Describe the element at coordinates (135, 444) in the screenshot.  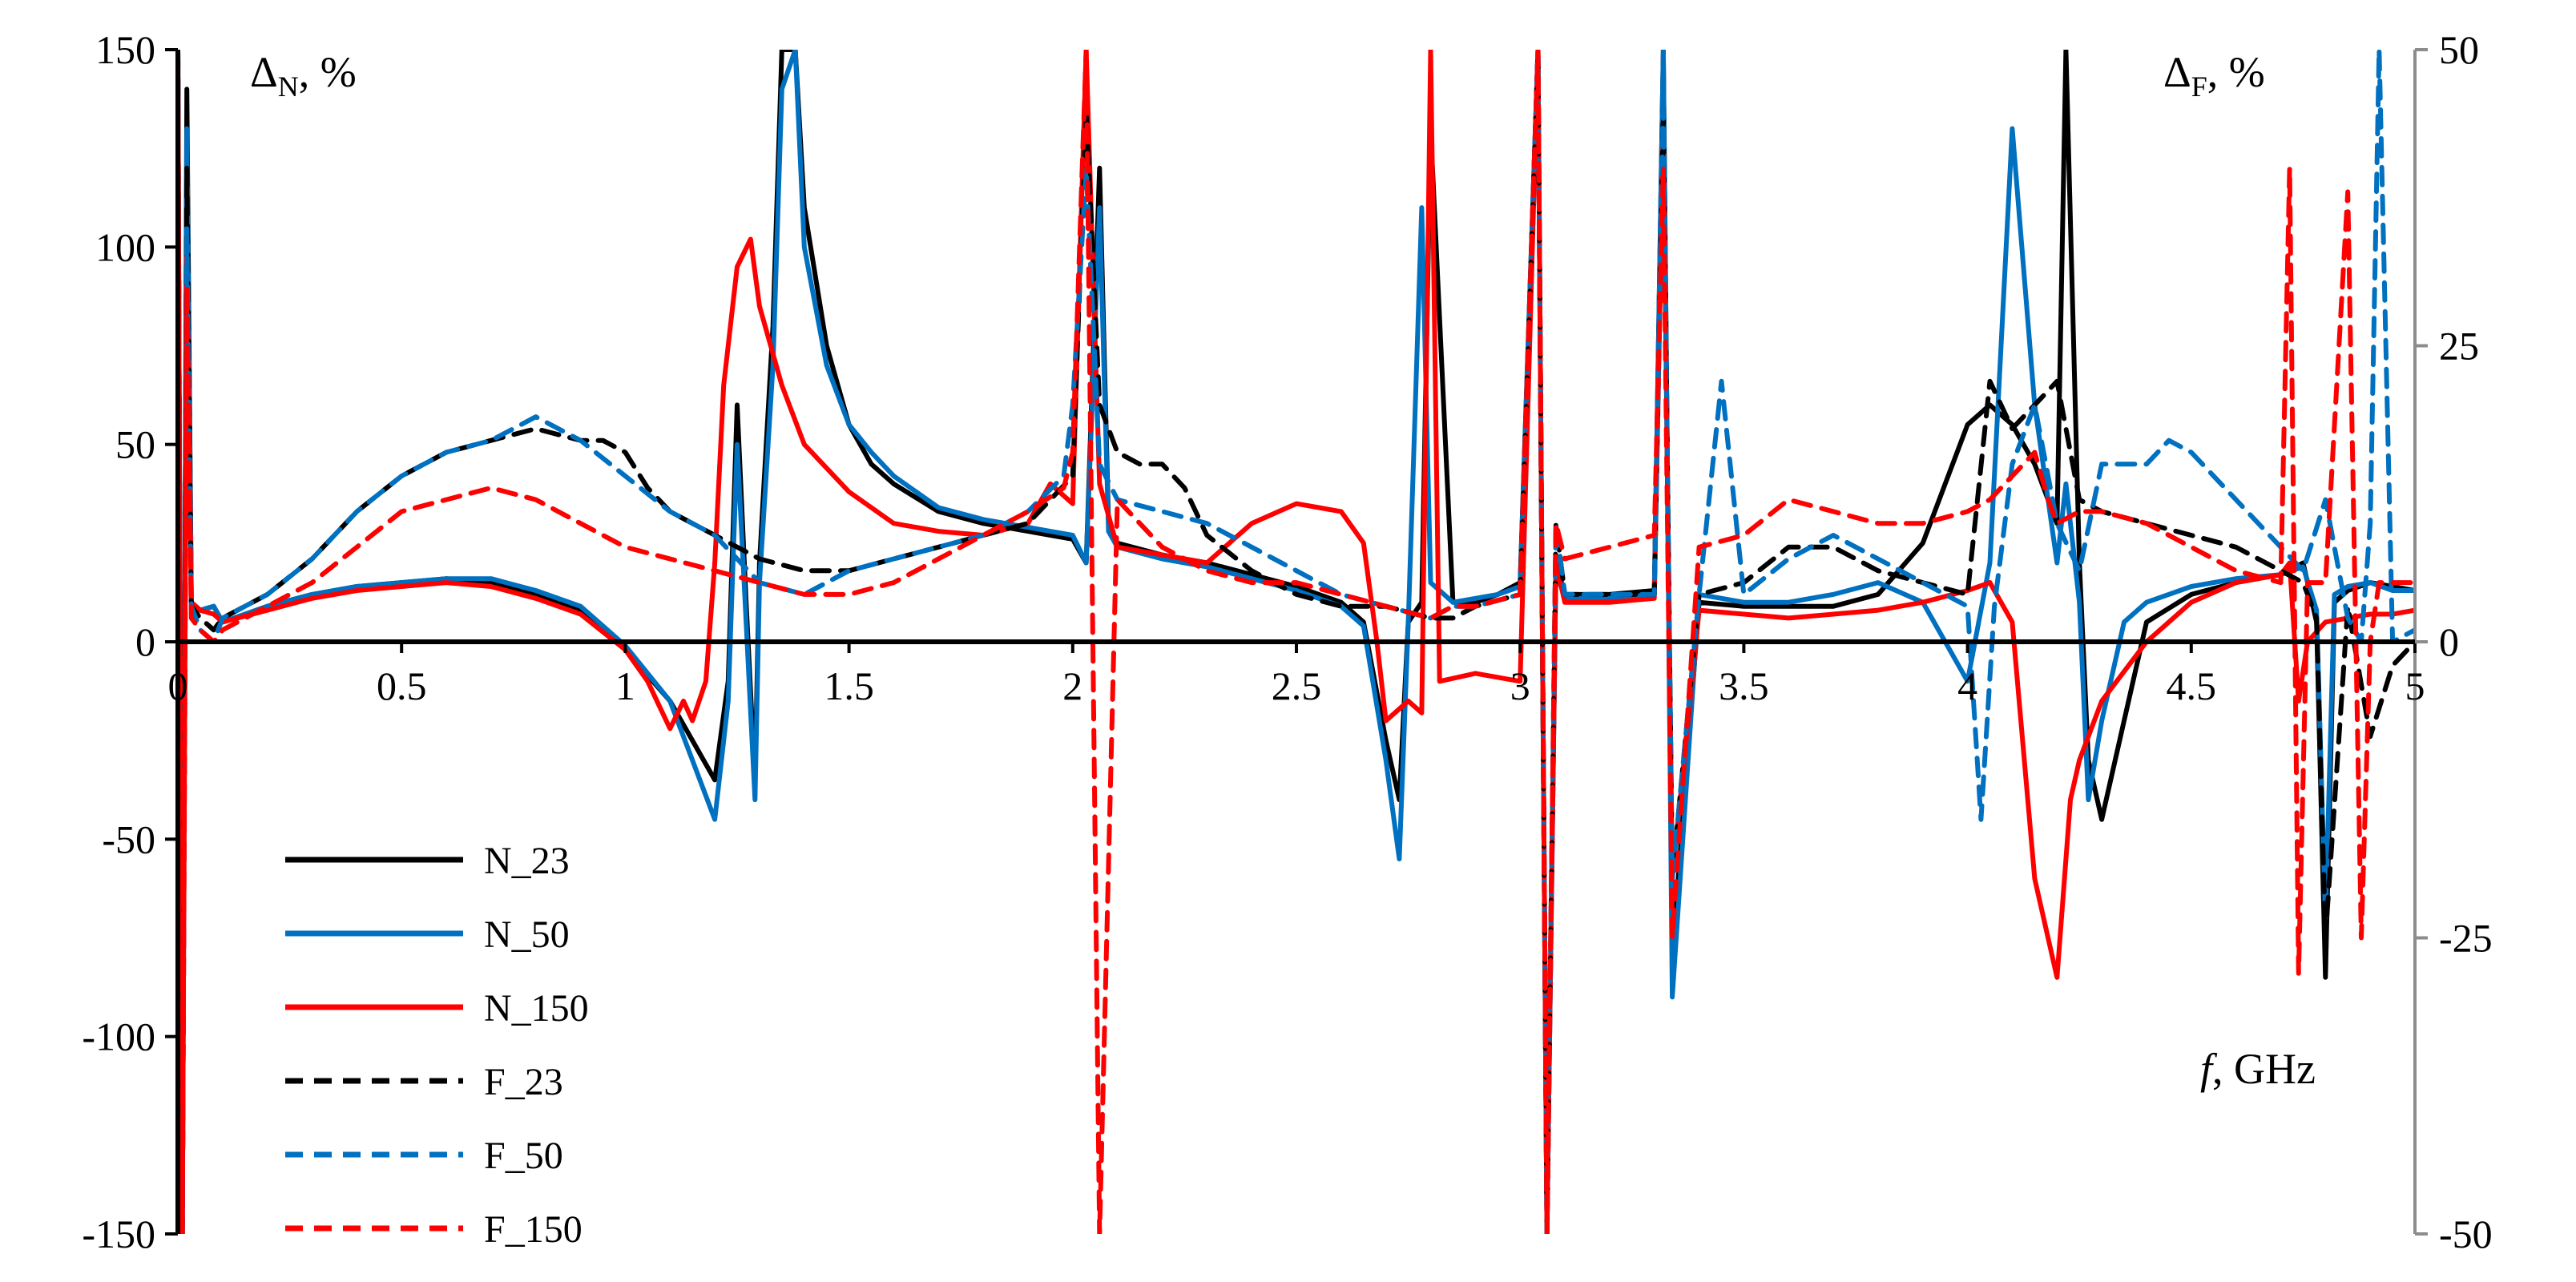
I see `y-left-tick-label: 50` at that location.